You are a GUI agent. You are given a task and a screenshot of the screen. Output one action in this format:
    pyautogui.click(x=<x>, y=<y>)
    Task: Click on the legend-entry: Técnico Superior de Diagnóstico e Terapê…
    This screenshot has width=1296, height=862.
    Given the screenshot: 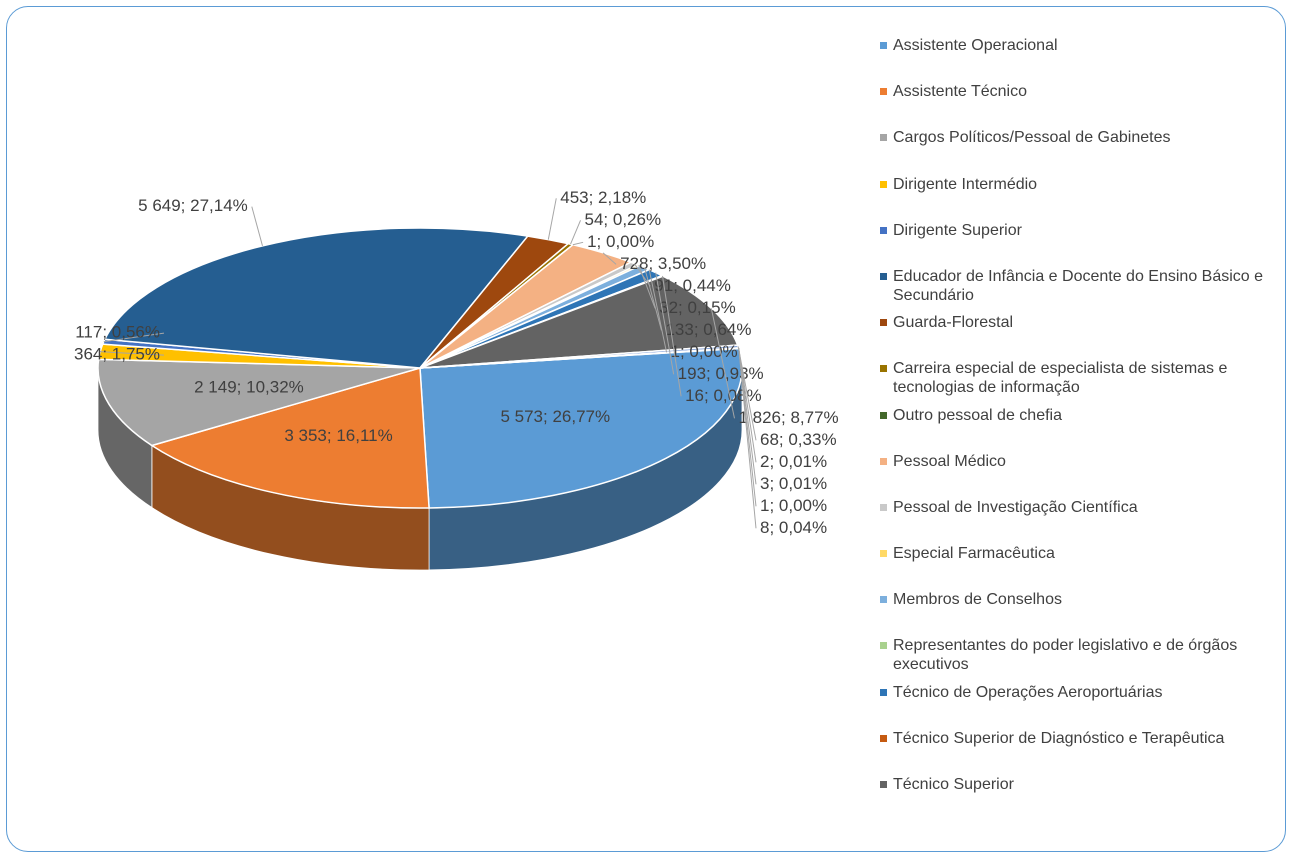 What is the action you would take?
    pyautogui.click(x=1080, y=752)
    